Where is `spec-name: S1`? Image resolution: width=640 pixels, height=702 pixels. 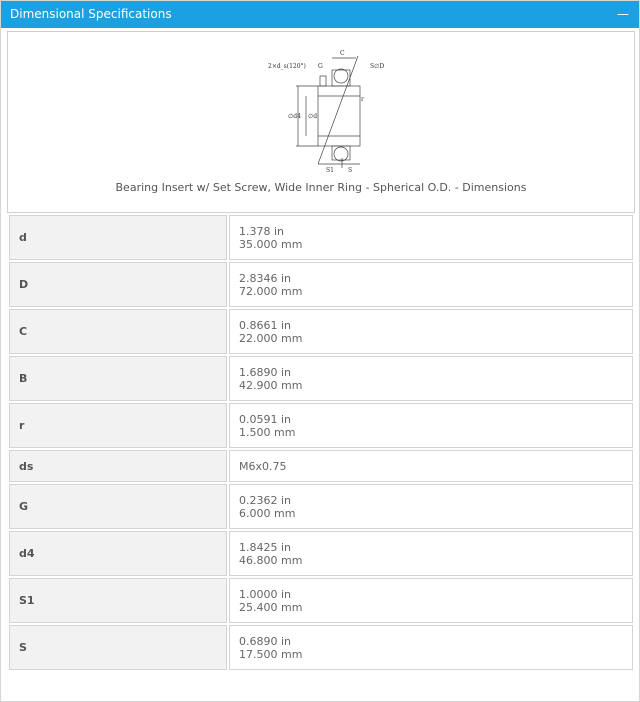 spec-name: S1 is located at coordinates (118, 600).